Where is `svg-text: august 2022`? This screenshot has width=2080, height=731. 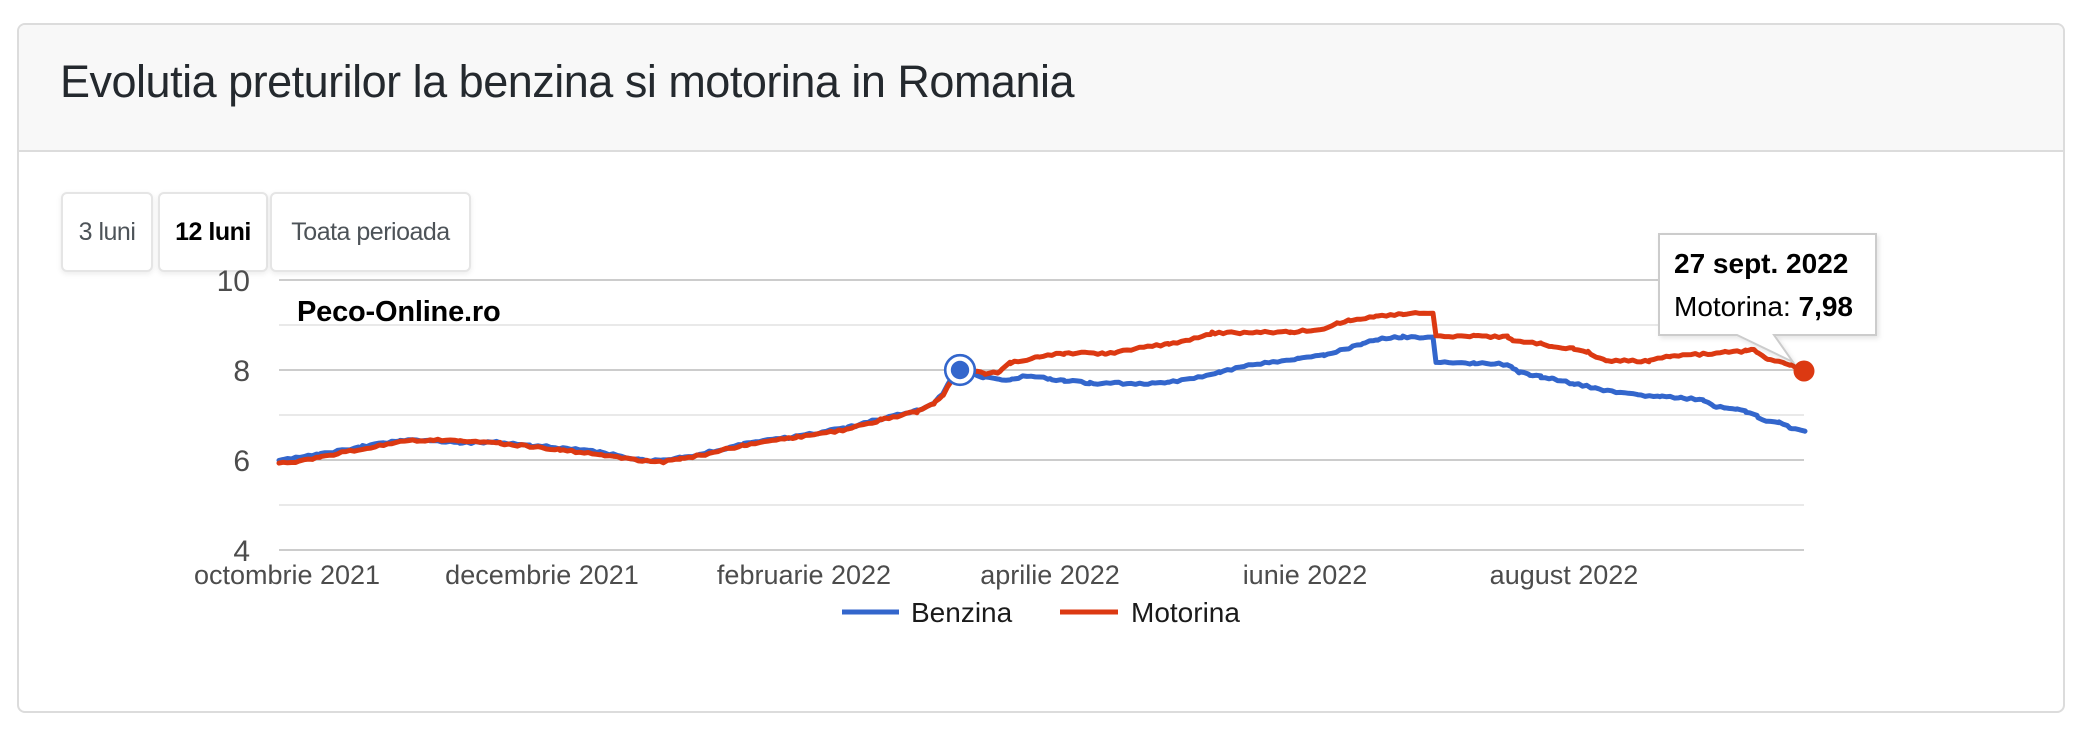
svg-text: august 2022 is located at coordinates (1564, 575).